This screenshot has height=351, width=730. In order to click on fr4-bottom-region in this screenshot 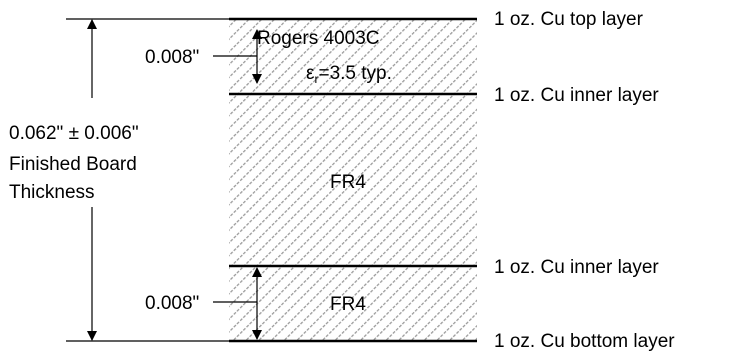, I will do `click(353, 303)`.